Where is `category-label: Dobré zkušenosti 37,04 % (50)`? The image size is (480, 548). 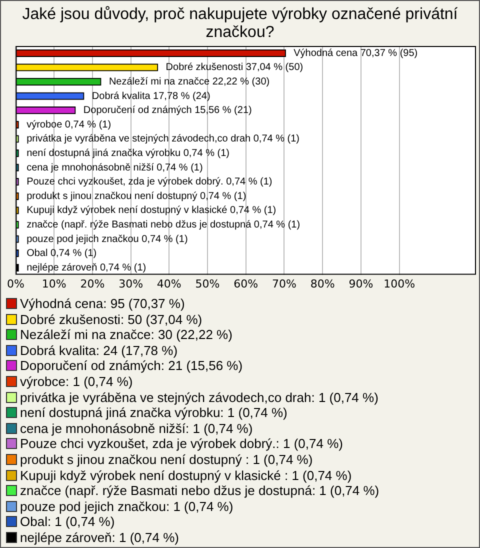 category-label: Dobré zkušenosti 37,04 % (50) is located at coordinates (235, 68).